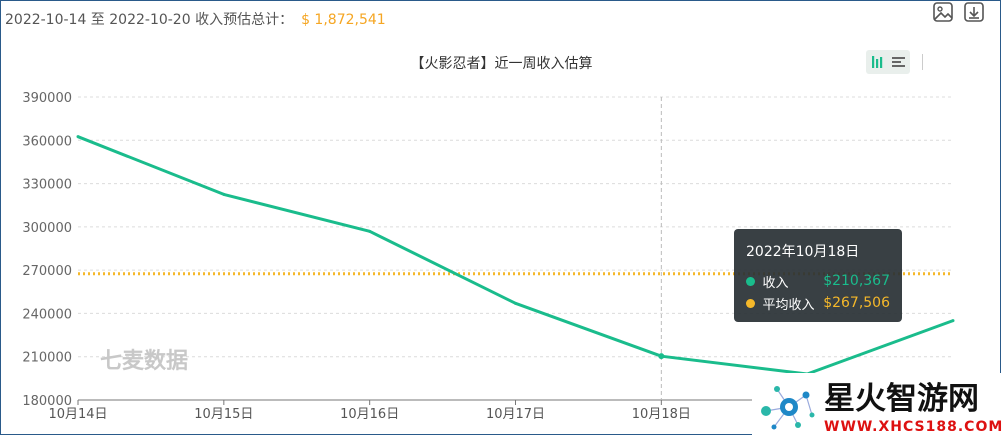 This screenshot has height=441, width=1003. What do you see at coordinates (47, 228) in the screenshot?
I see `y-tick-label: 300000` at bounding box center [47, 228].